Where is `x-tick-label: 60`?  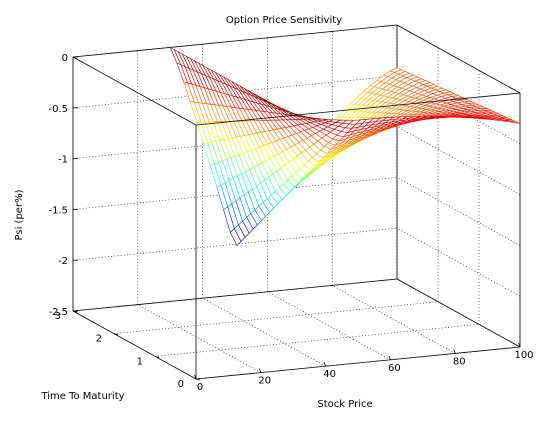 x-tick-label: 60 is located at coordinates (394, 368).